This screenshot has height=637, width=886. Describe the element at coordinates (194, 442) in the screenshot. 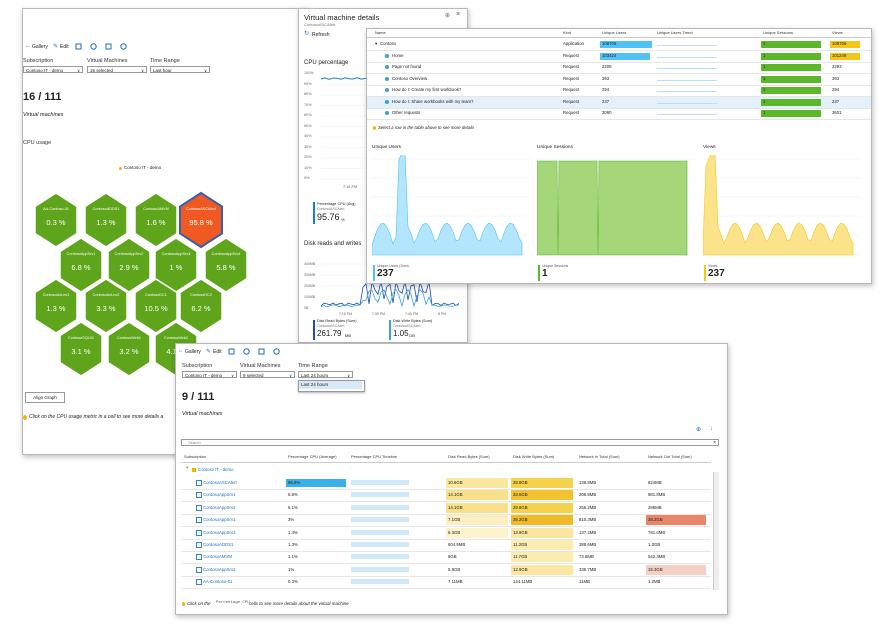

I see `search-placeholder: Search` at that location.